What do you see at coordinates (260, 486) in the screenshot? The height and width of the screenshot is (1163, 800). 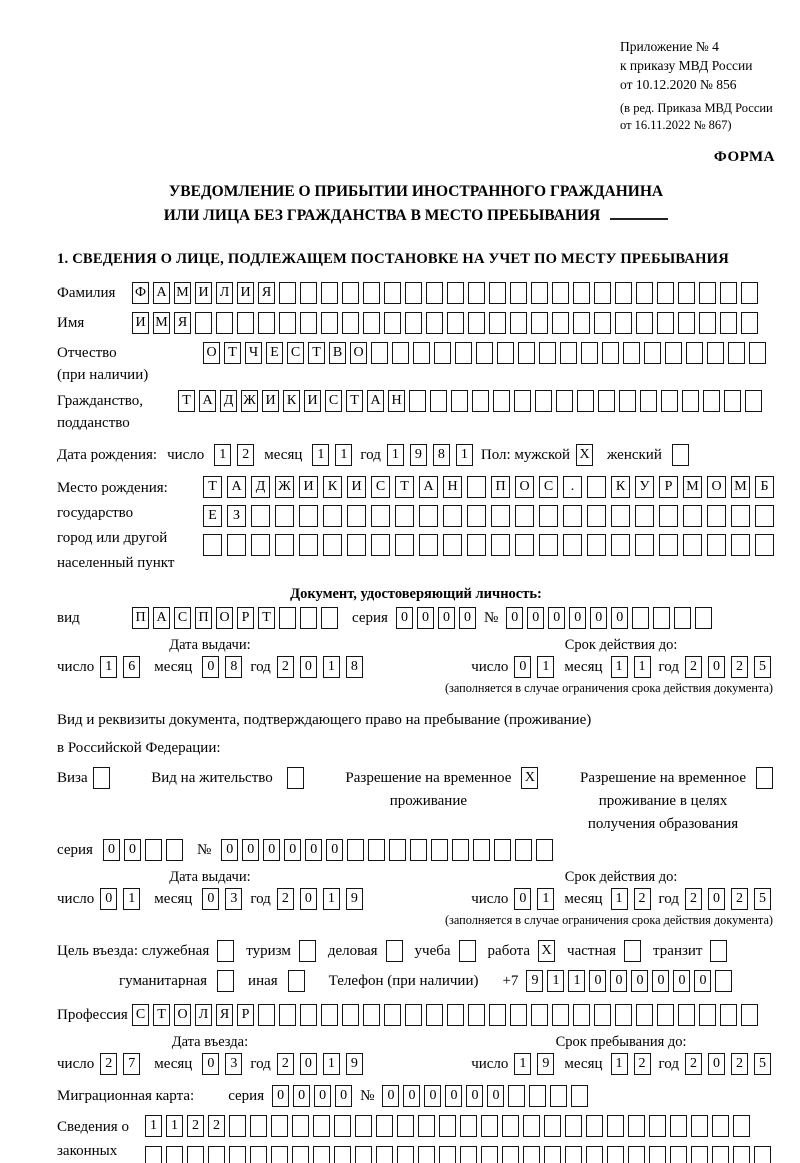 I see `cell: Д` at bounding box center [260, 486].